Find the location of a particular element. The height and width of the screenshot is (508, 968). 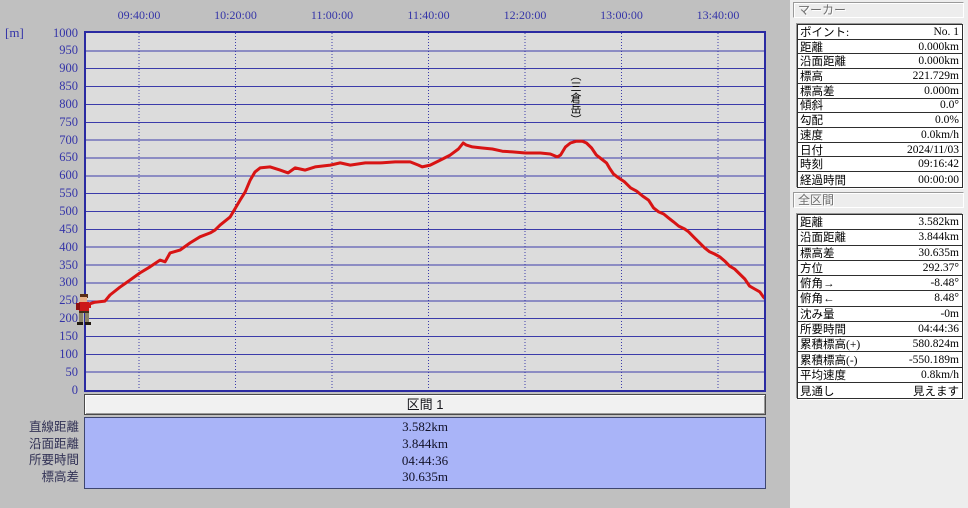

row-value: No. 1 is located at coordinates (946, 31).